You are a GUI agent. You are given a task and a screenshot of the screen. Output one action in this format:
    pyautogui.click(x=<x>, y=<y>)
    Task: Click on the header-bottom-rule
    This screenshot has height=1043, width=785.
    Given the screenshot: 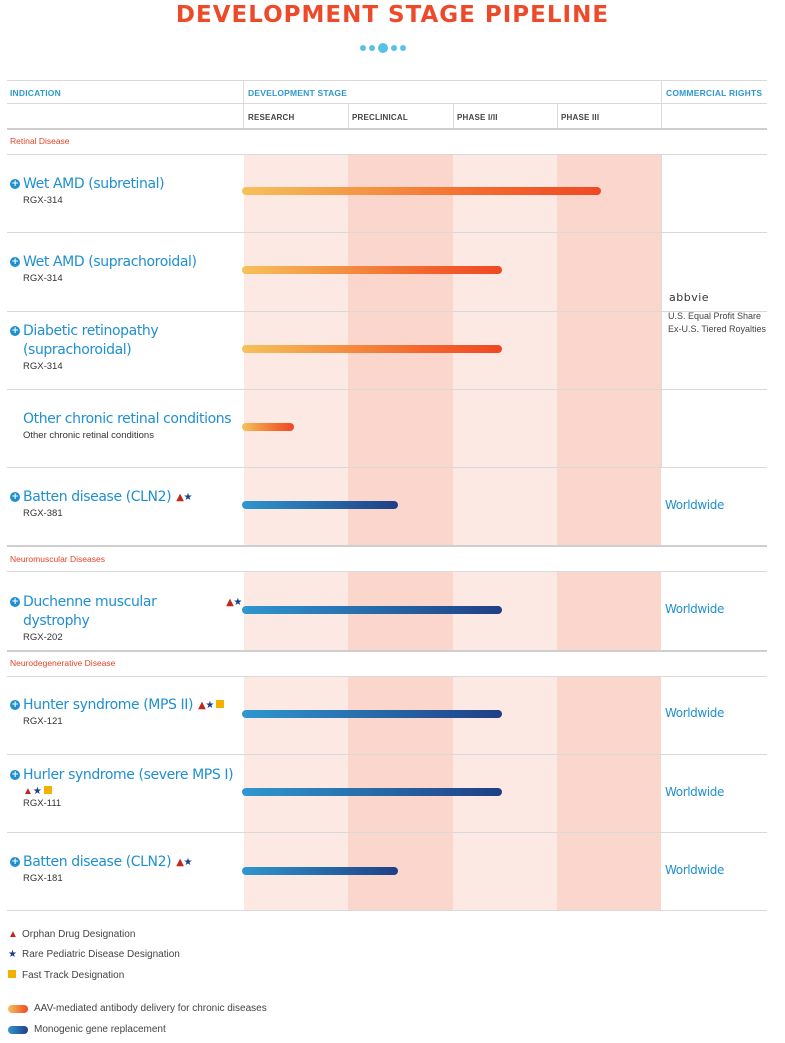 What is the action you would take?
    pyautogui.click(x=387, y=129)
    